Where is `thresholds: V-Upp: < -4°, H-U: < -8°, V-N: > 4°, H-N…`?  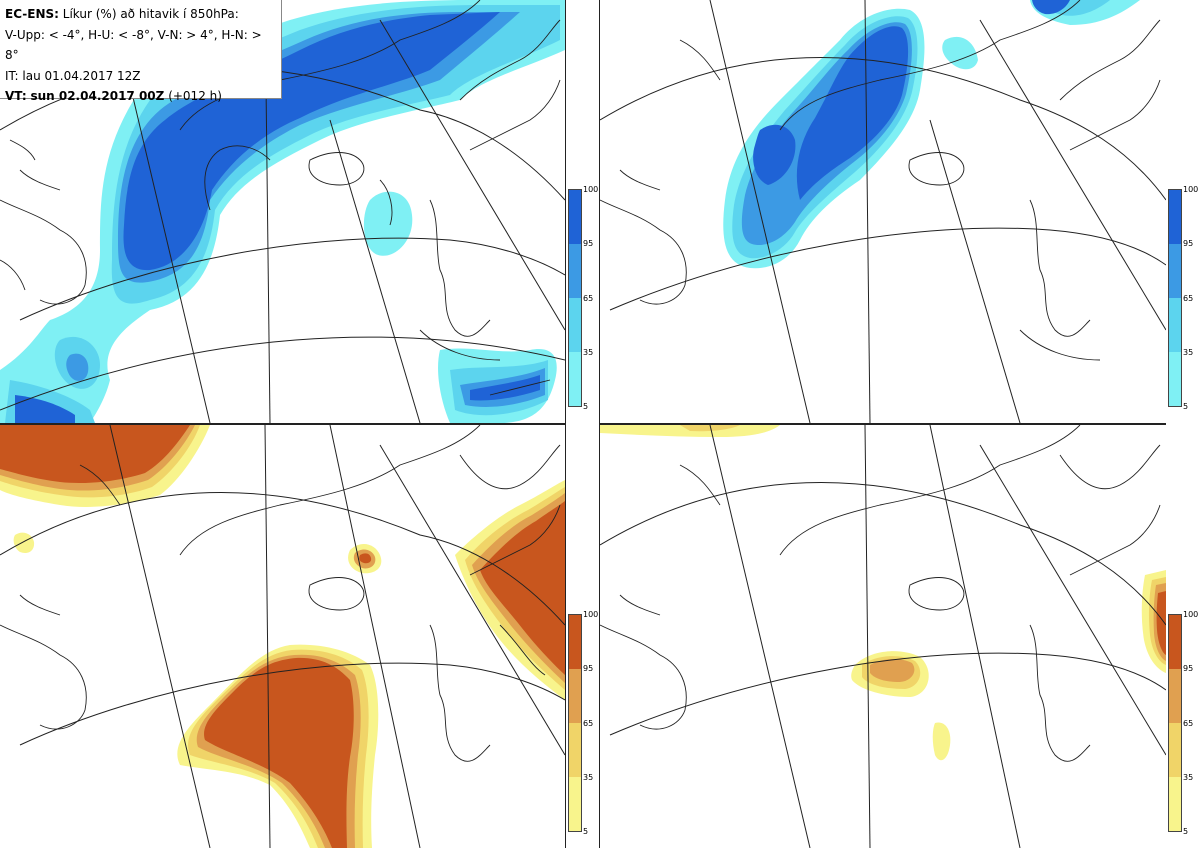 thresholds: V-Upp: < -4°, H-U: < -8°, V-N: > 4°, H-N… is located at coordinates (133, 45).